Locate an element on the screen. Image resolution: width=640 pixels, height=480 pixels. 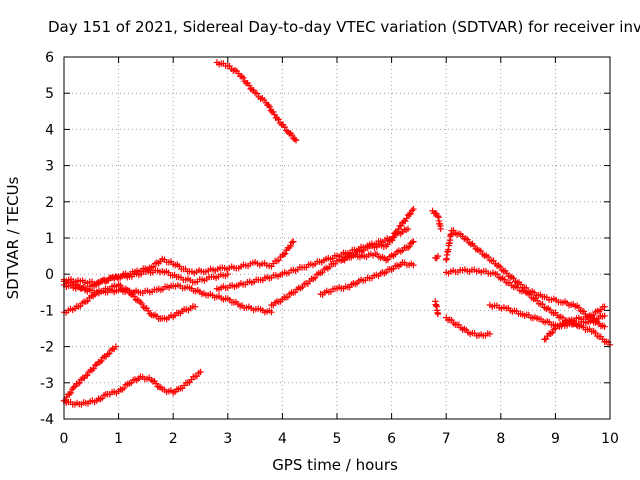
x-tick-label: 2 is located at coordinates (173, 439).